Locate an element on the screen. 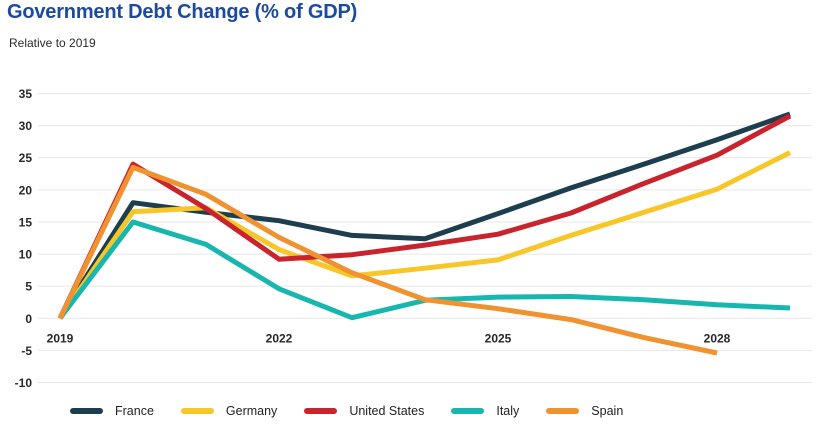  y-axis-tick-label: 30 is located at coordinates (26, 126).